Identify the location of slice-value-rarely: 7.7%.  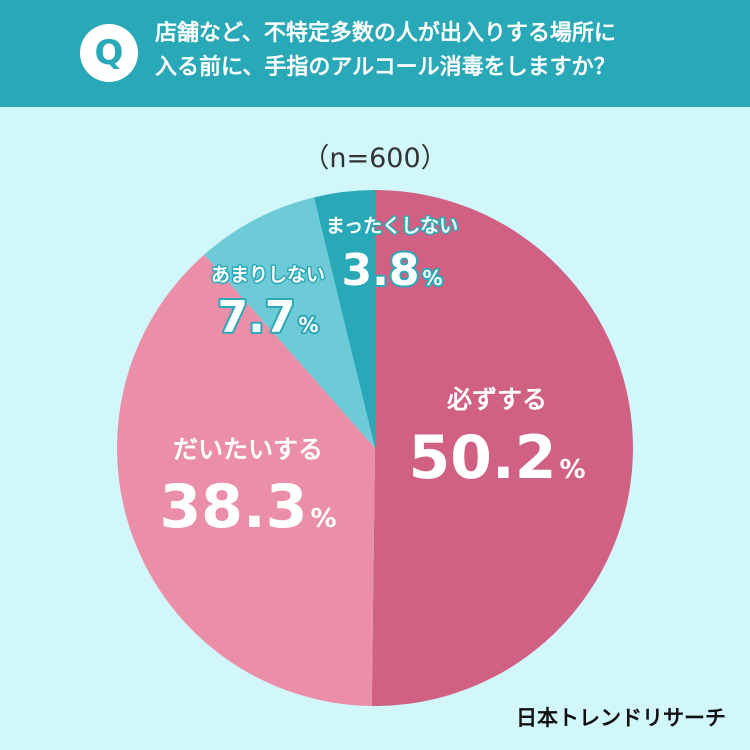
(268, 317).